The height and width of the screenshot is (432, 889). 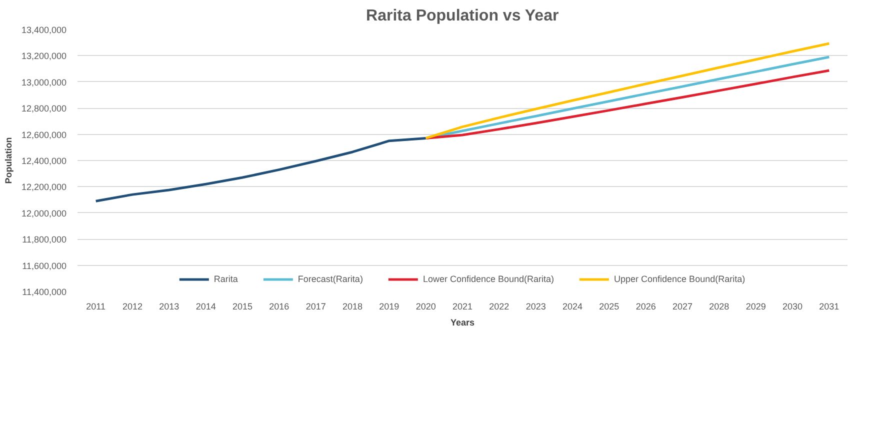 What do you see at coordinates (44, 135) in the screenshot?
I see `y-tick-label: 12,600,000` at bounding box center [44, 135].